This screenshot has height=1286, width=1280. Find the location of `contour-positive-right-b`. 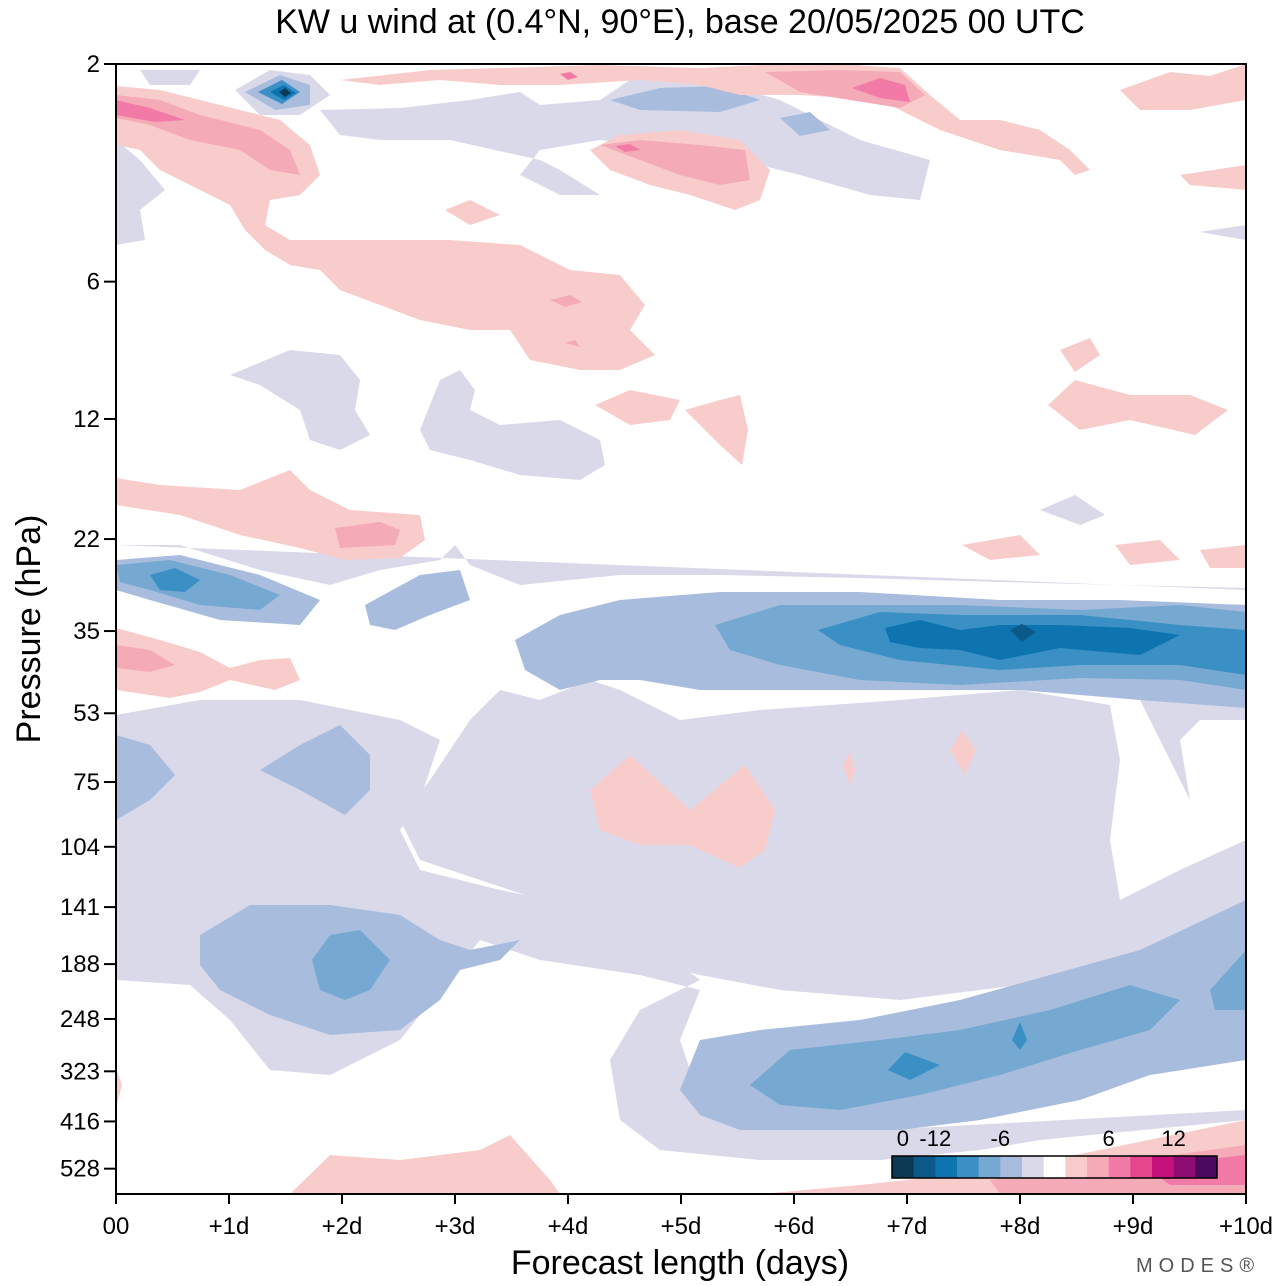

contour-positive-right-b is located at coordinates (1138, 407).